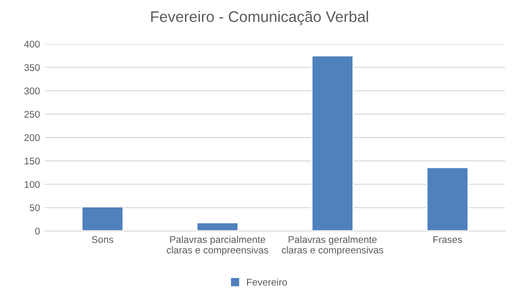  What do you see at coordinates (32, 138) in the screenshot?
I see `y-tick-label: 200` at bounding box center [32, 138].